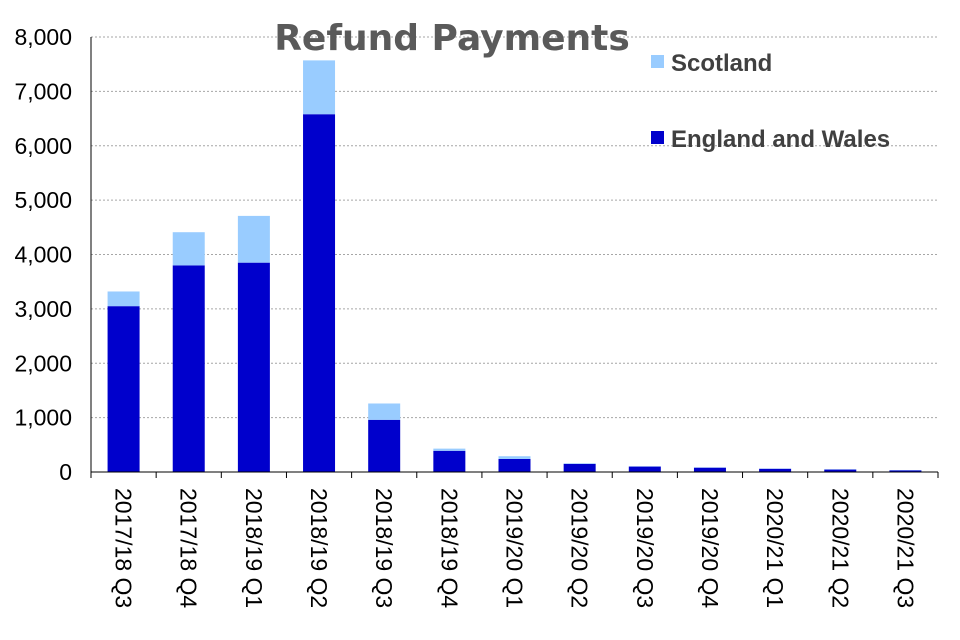  I want to click on y-tick-label: 0, so click(65, 472).